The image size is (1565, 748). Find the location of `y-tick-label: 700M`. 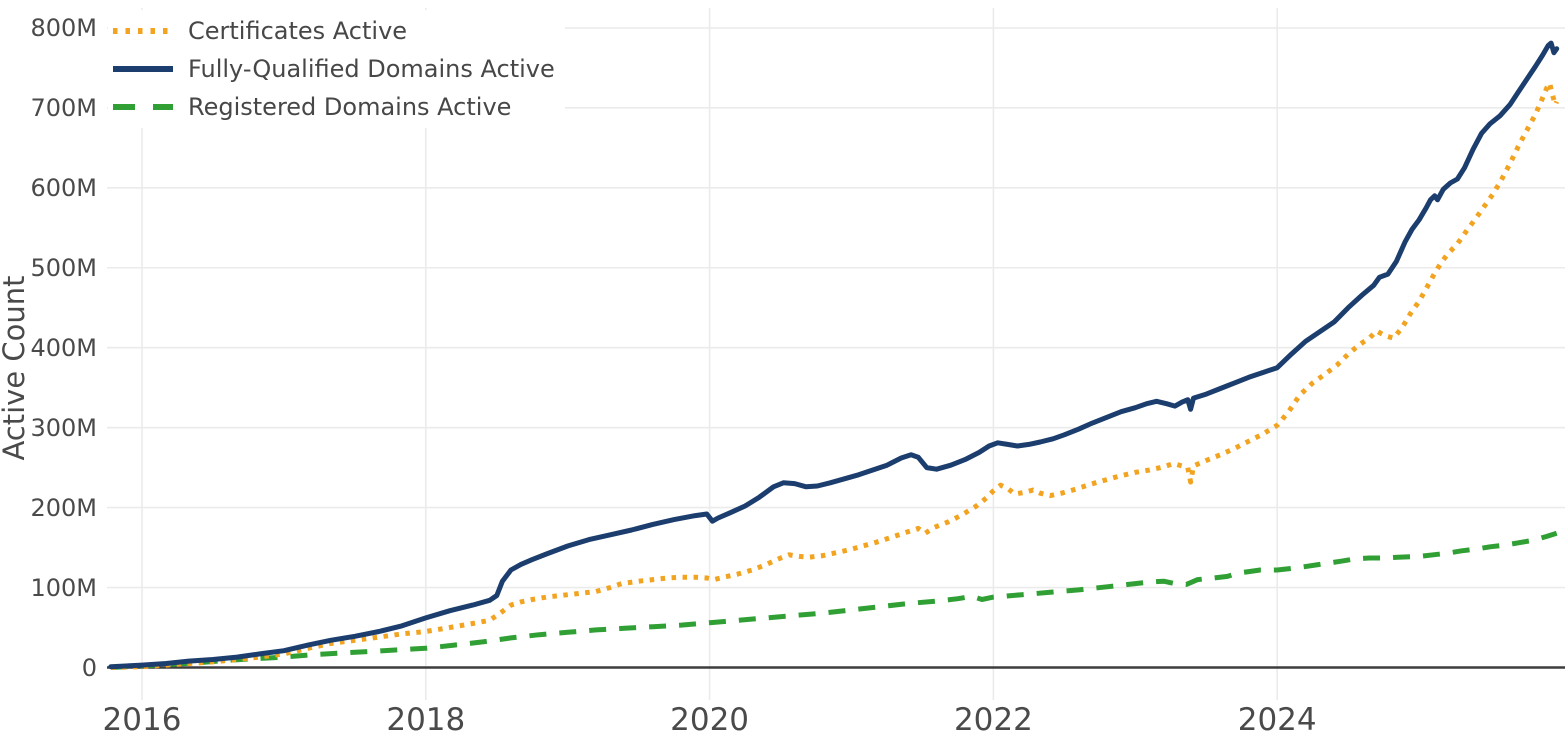

y-tick-label: 700M is located at coordinates (63, 107).